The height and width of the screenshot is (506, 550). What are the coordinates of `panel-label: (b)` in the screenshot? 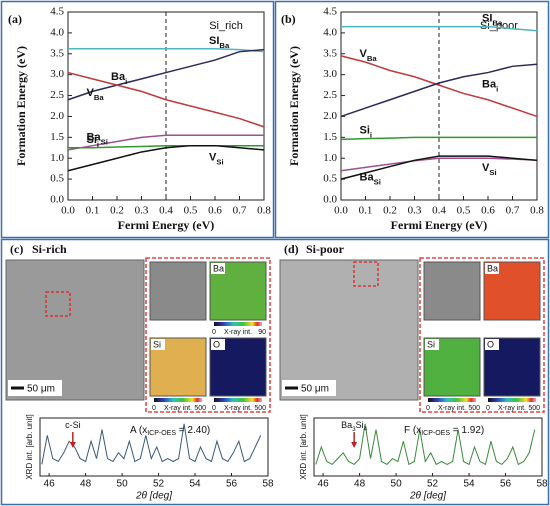 It's located at (288, 19).